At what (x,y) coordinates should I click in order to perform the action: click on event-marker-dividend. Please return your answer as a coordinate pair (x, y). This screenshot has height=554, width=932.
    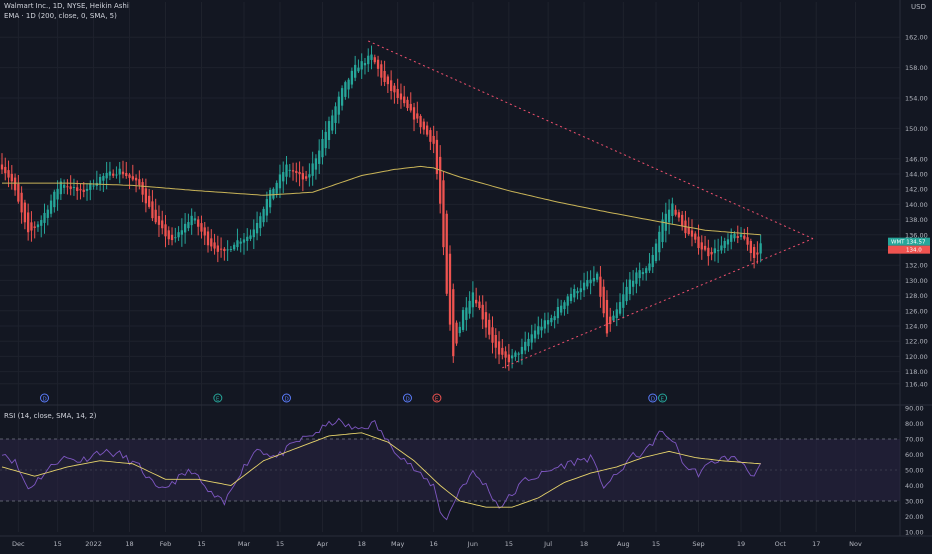
    Looking at the image, I should click on (45, 398).